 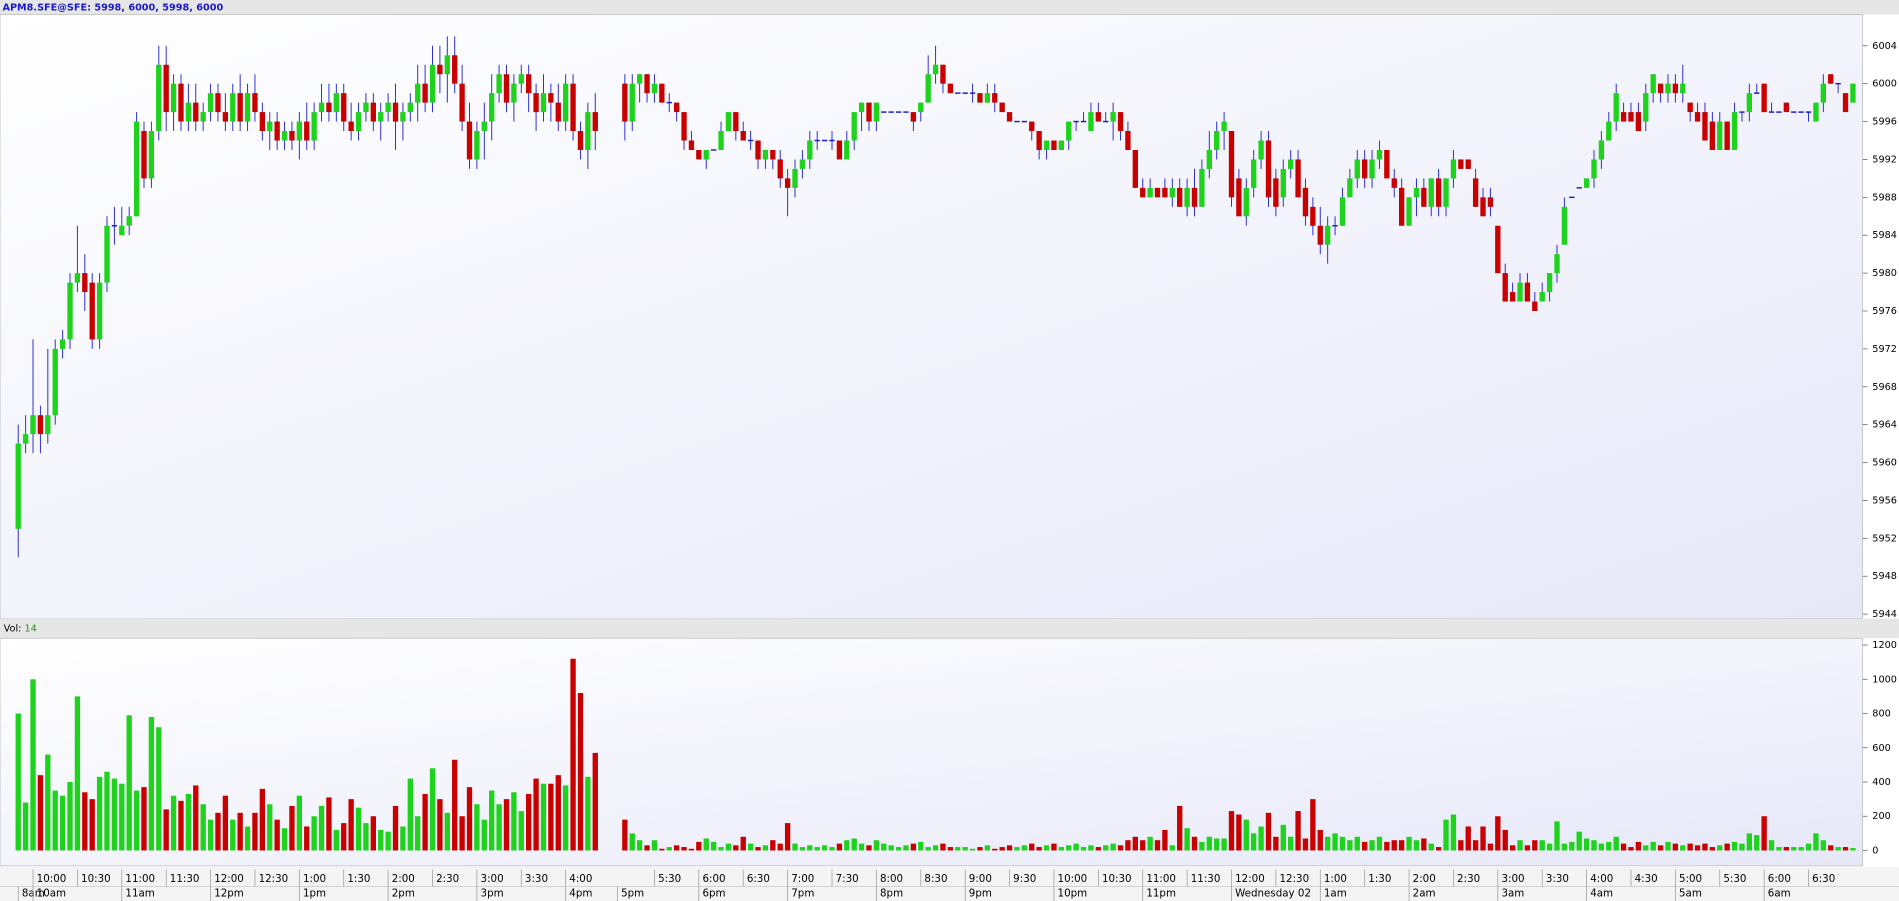 I want to click on header-quote: APM8.SFE@SFE: 5998, 6000, 5998, 6000, so click(x=112, y=7).